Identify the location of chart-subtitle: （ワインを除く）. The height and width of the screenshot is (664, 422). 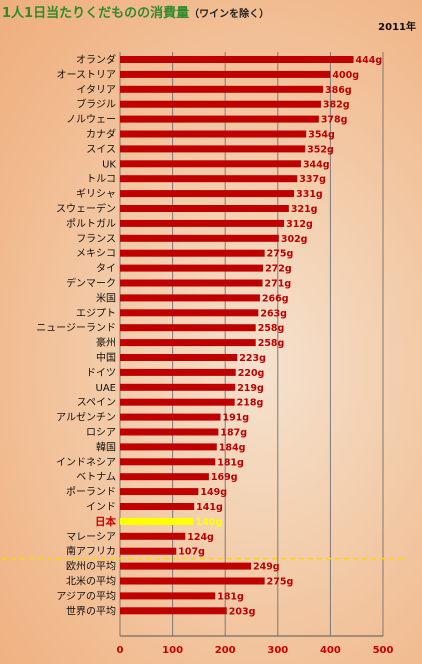
(229, 14).